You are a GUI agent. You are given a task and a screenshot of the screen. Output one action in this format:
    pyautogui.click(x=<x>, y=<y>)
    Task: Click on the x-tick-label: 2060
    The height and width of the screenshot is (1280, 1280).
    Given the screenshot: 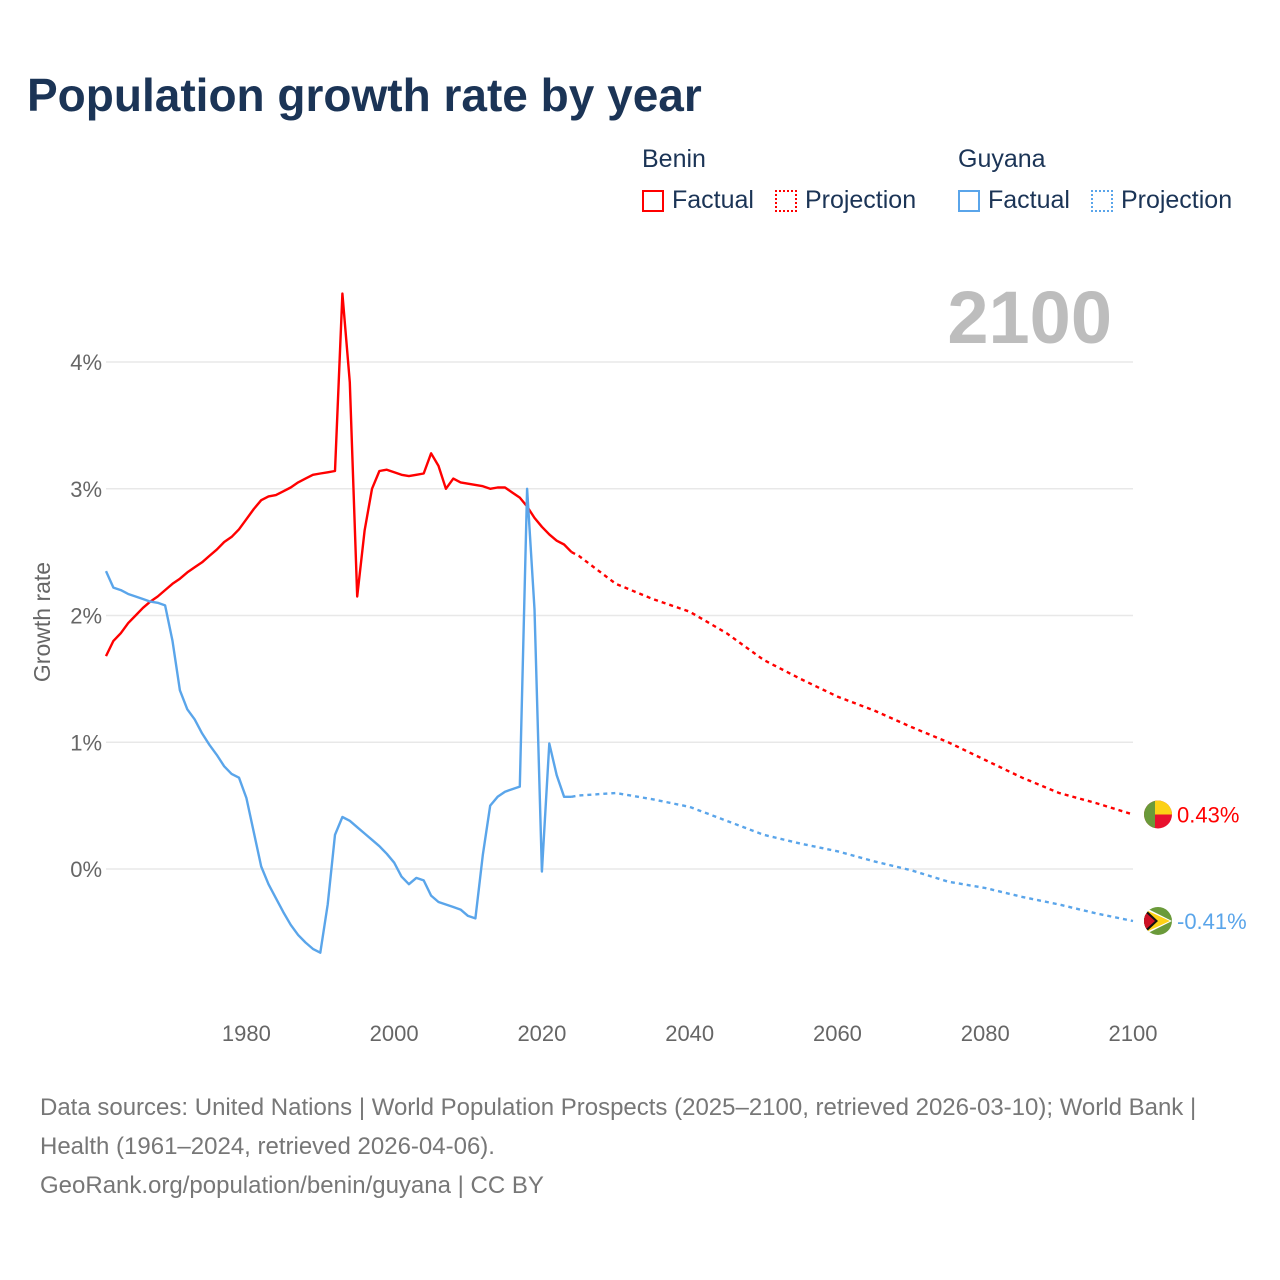 What is the action you would take?
    pyautogui.click(x=837, y=1033)
    